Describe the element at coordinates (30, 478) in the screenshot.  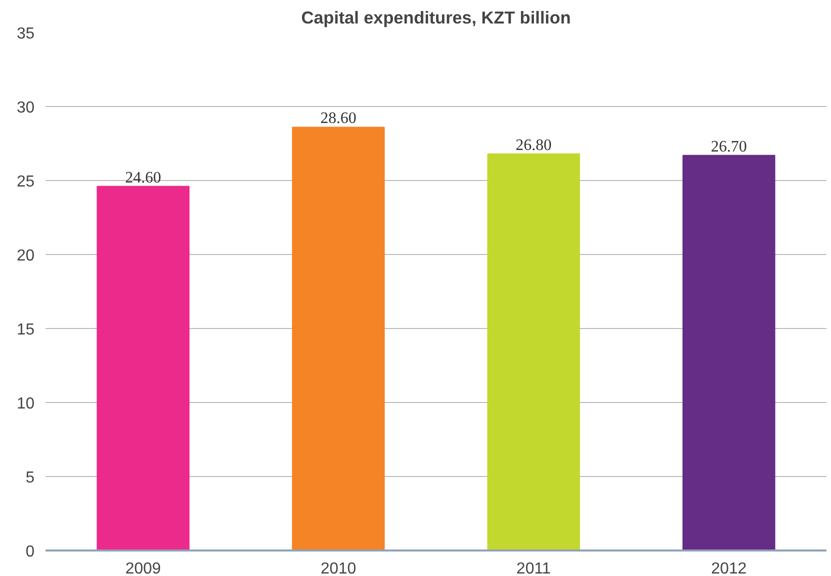
I see `y-tick-label: 5` at that location.